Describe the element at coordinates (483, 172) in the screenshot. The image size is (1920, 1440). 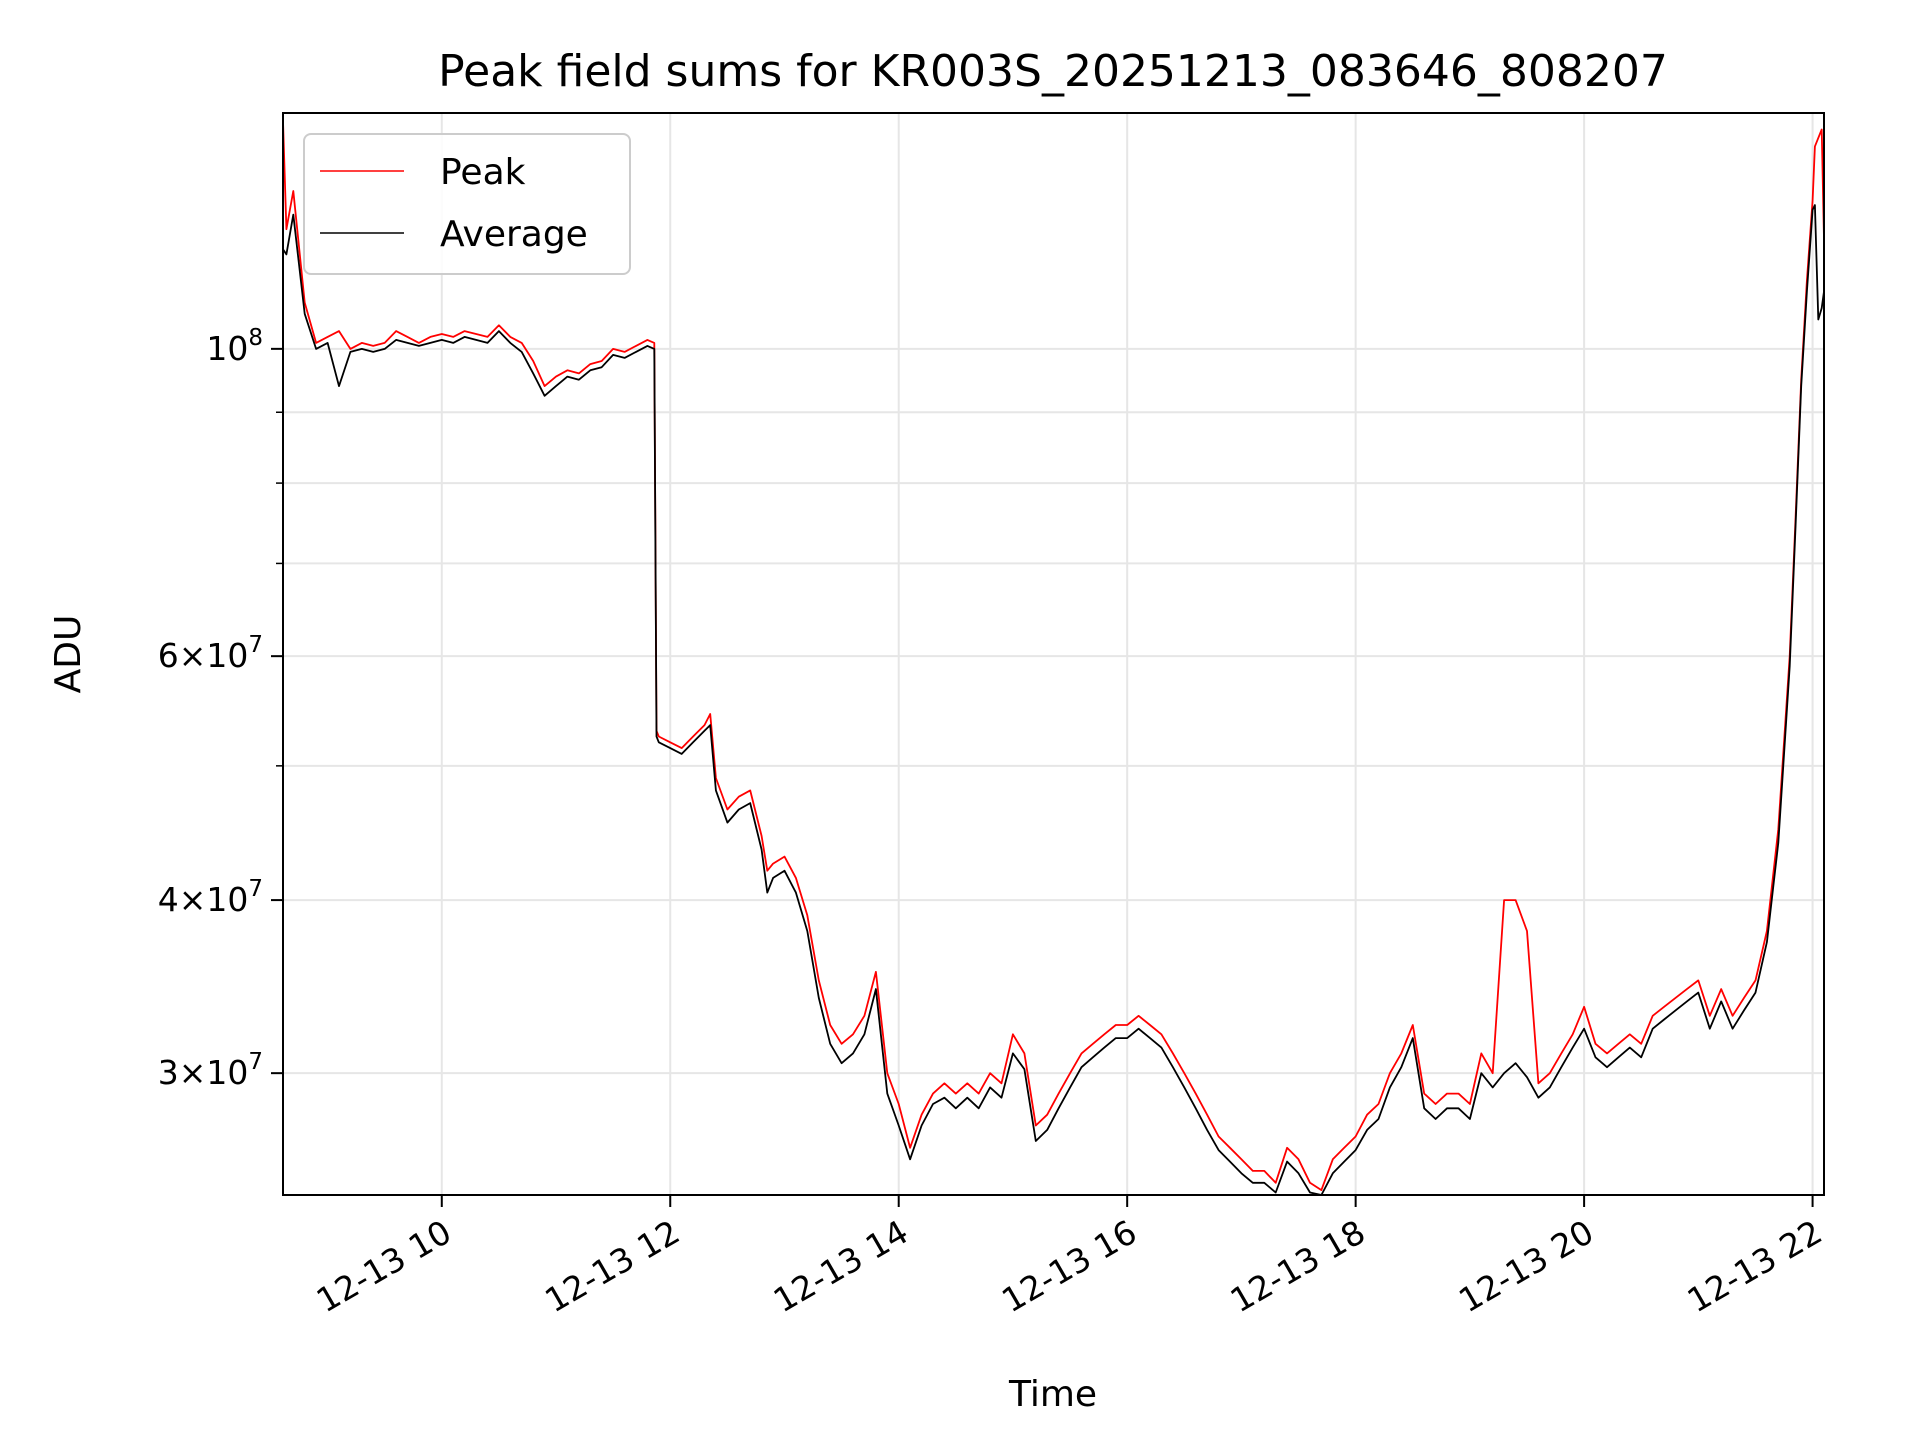
I see `legend-label-peak: Peak` at that location.